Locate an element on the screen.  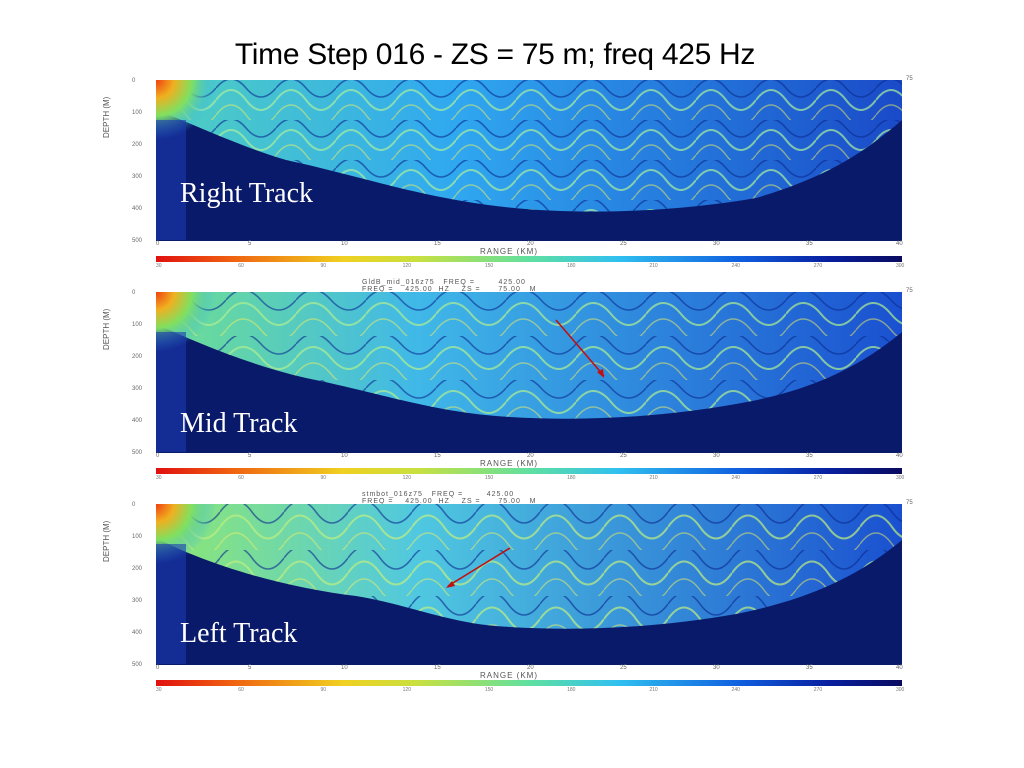
track-label: Left Track is located at coordinates (239, 633).